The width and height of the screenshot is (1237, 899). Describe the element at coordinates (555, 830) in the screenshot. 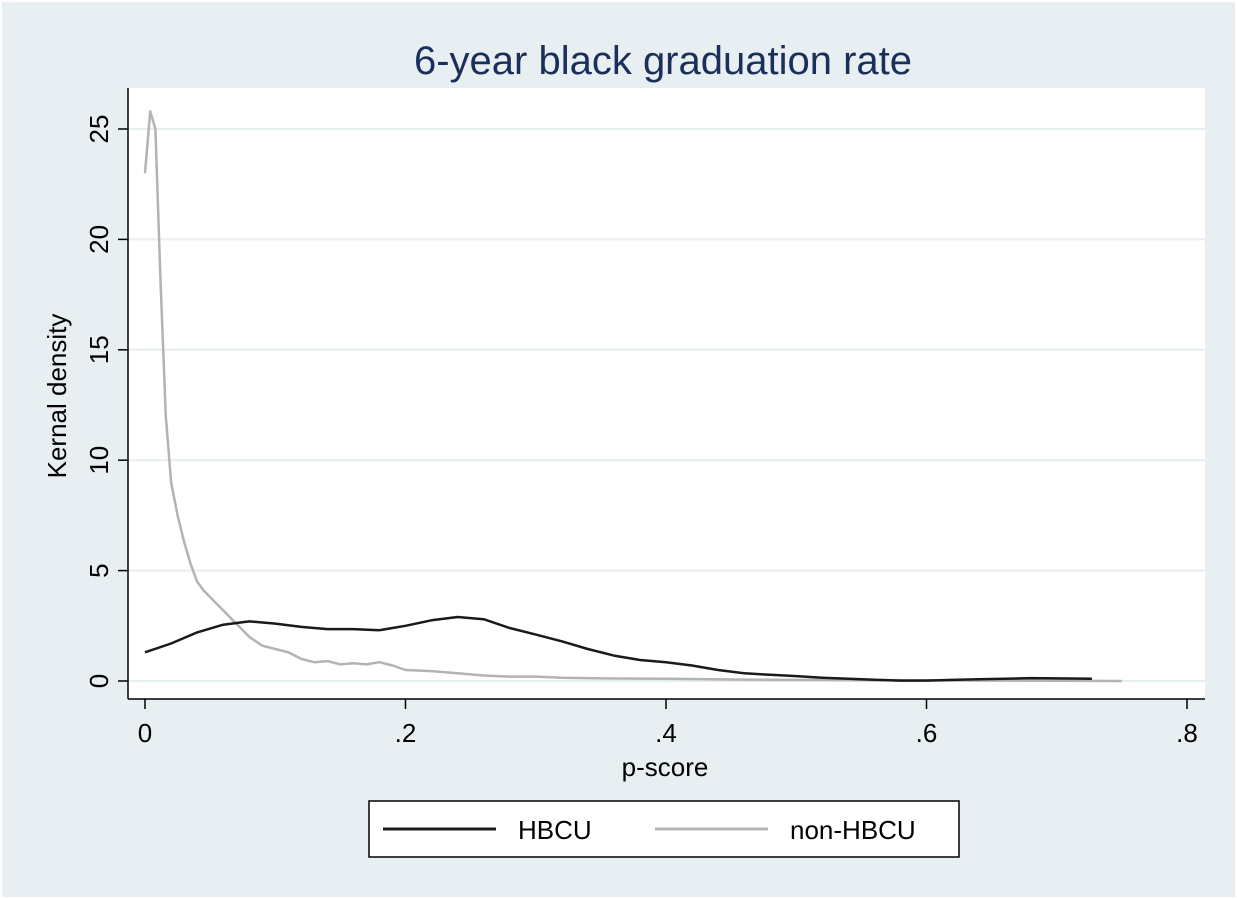

I see `legend-label-hbcu: HBCU` at that location.